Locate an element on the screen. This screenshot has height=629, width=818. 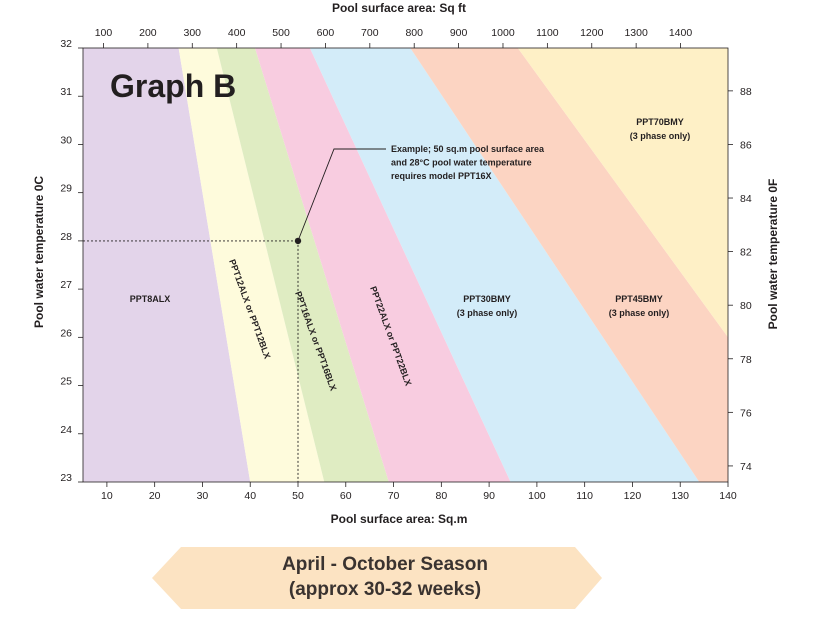
zone-ppt12alx is located at coordinates (251, 265).